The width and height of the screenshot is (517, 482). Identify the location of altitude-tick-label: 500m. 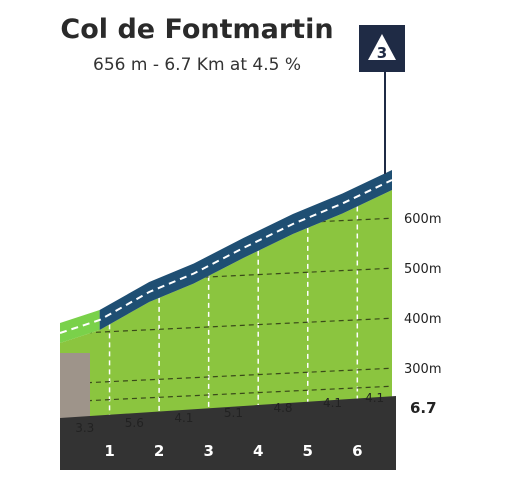
(422, 269).